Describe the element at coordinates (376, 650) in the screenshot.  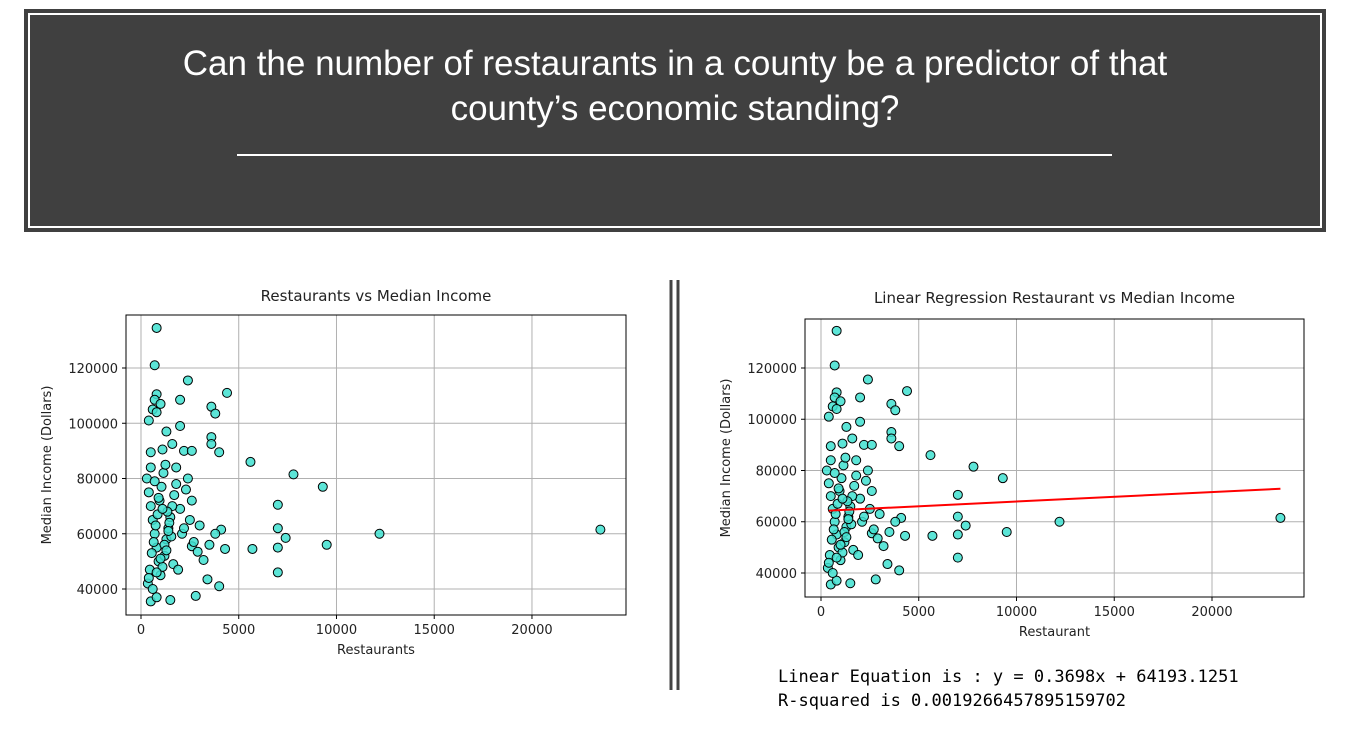
I see `x-axis-label: Restaurants` at that location.